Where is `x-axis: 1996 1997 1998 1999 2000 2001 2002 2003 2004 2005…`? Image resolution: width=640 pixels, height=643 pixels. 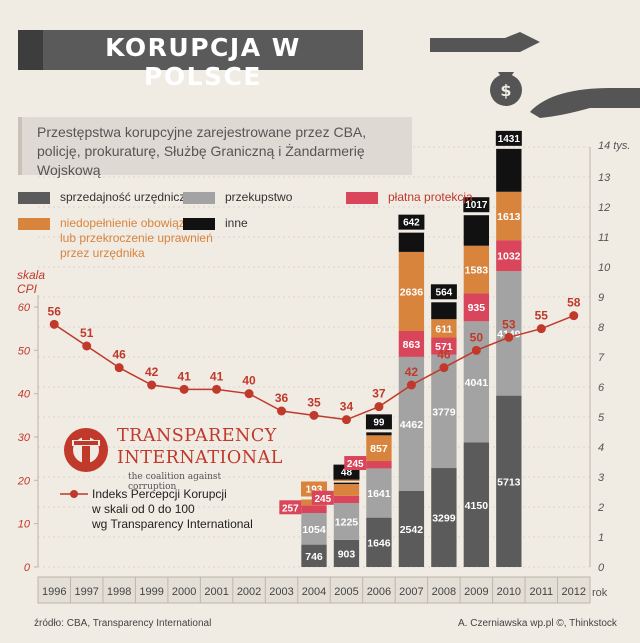
x-axis: 1996 1997 1998 1999 2000 2001 2002 2003 2004 2005… is located at coordinates (314, 590).